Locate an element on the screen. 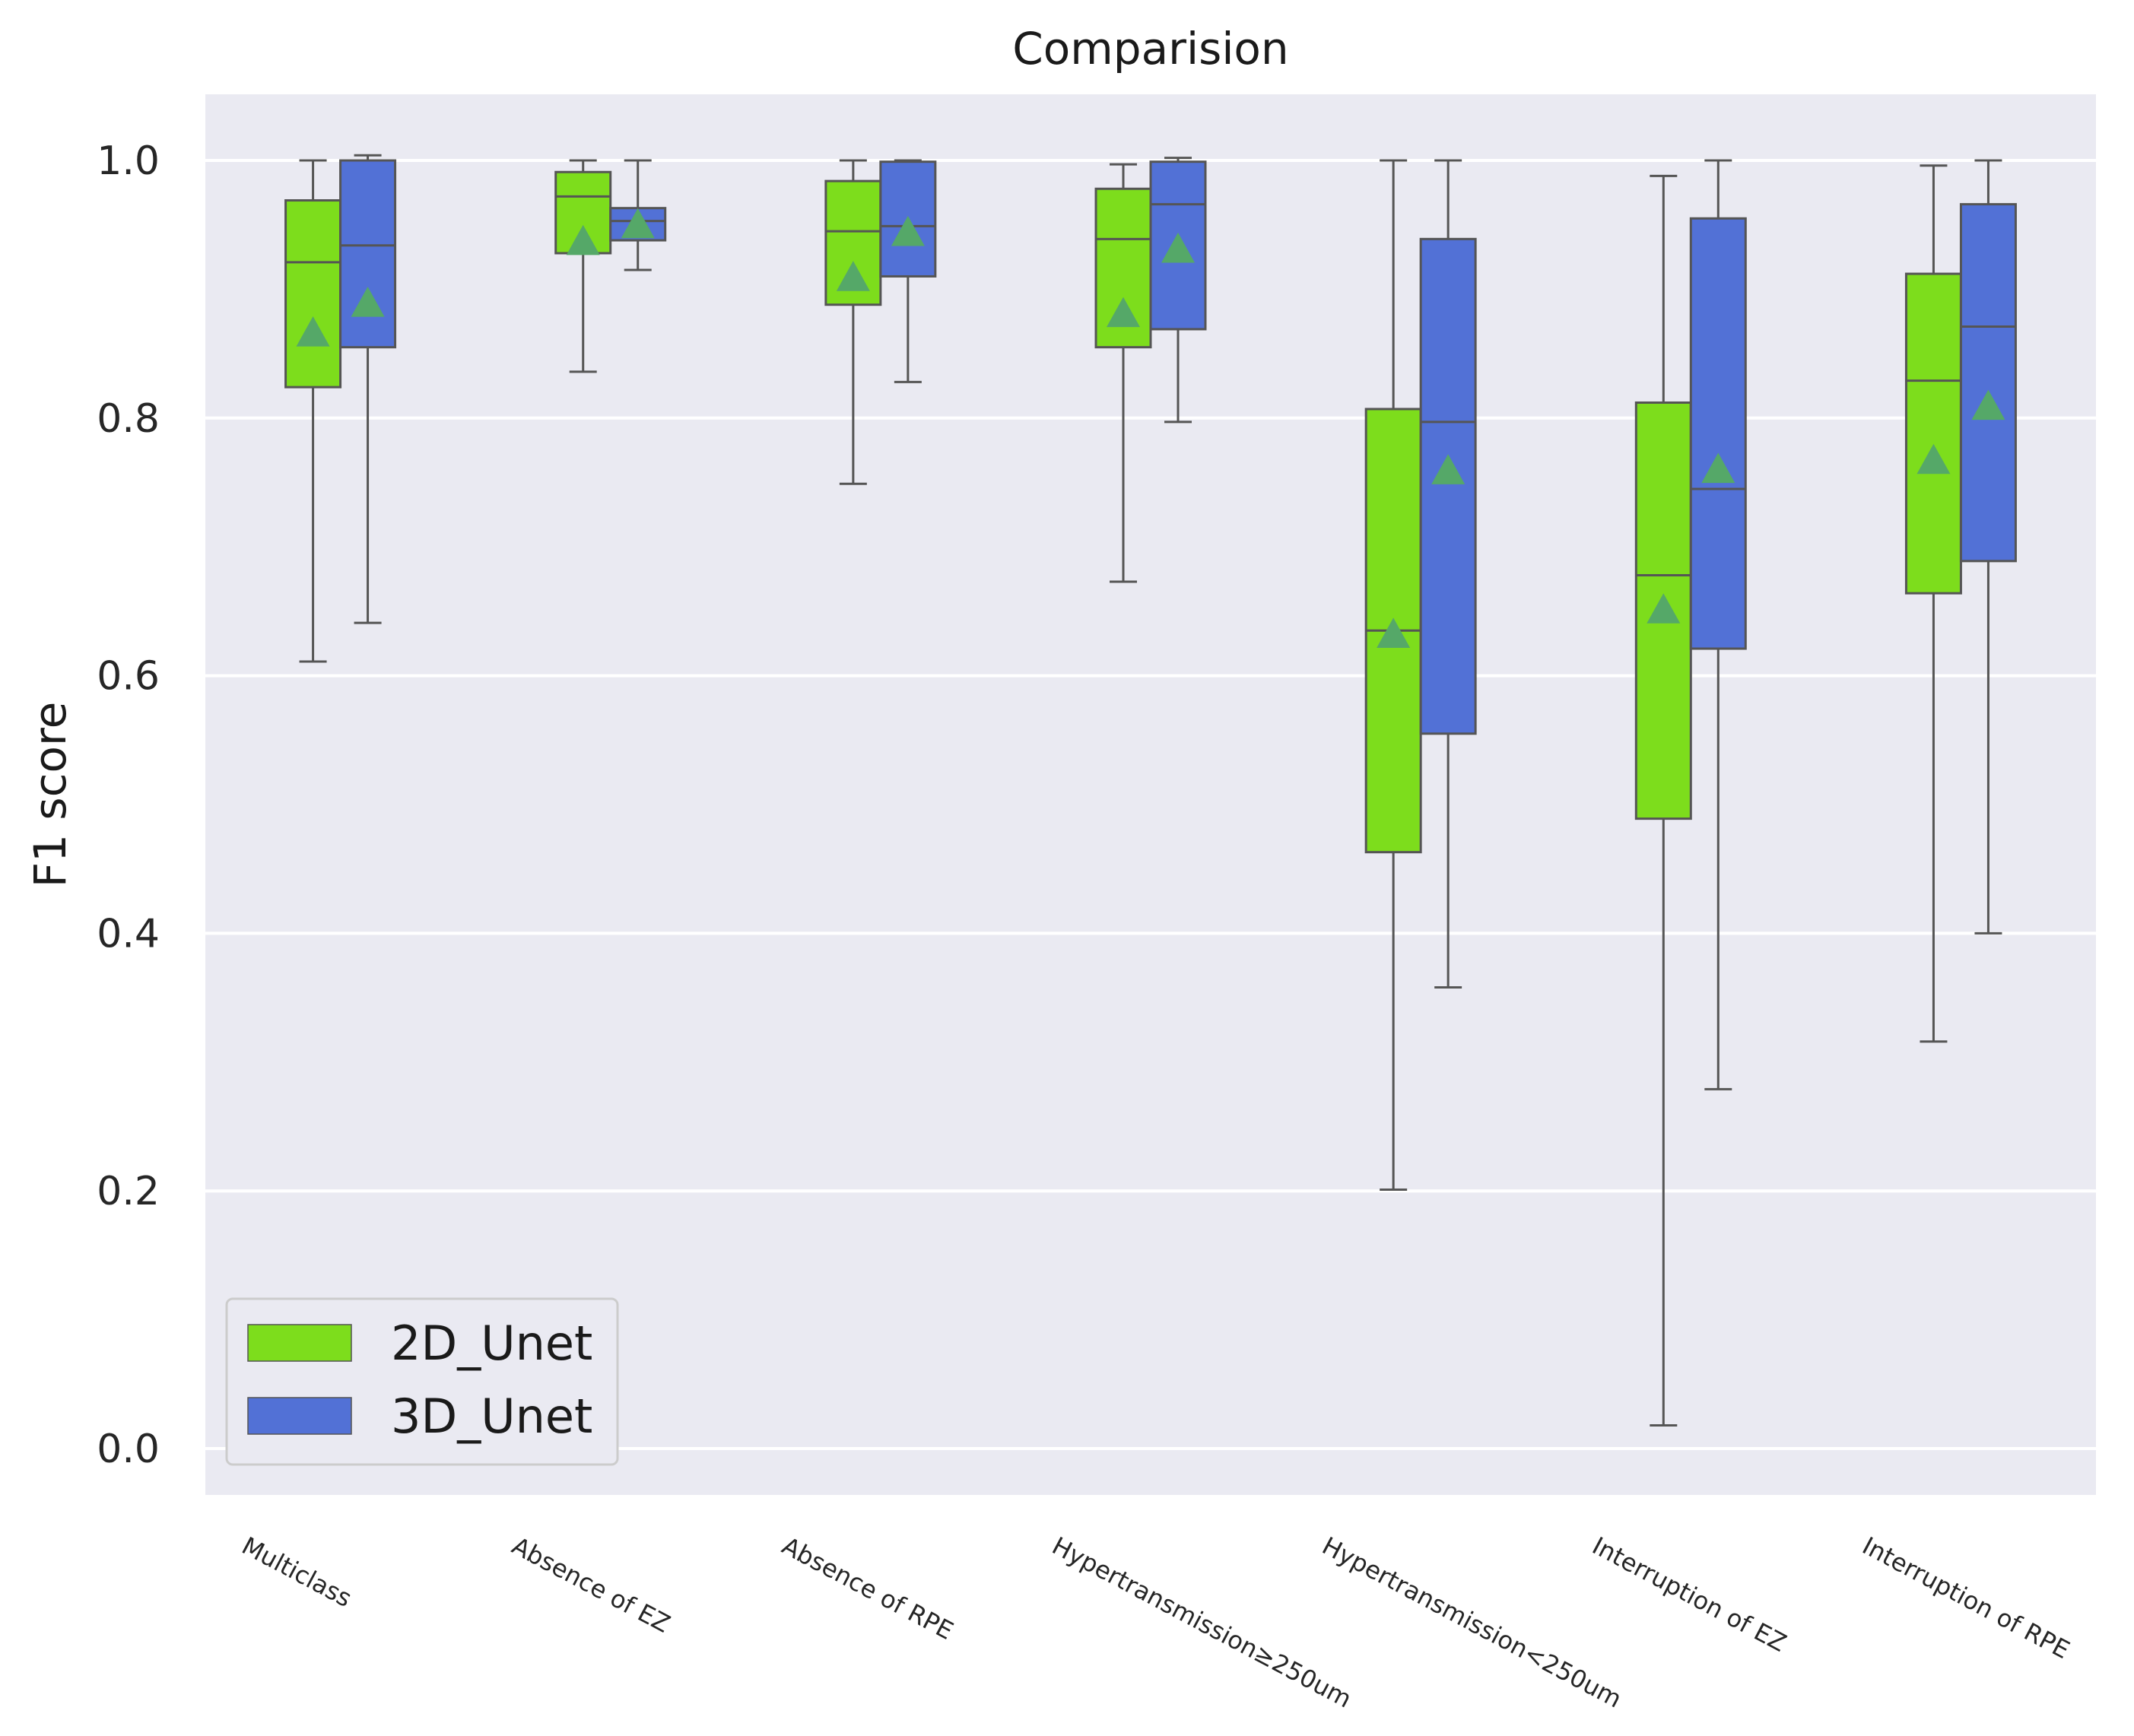  y-tick-label: 0.8 is located at coordinates (128, 419).